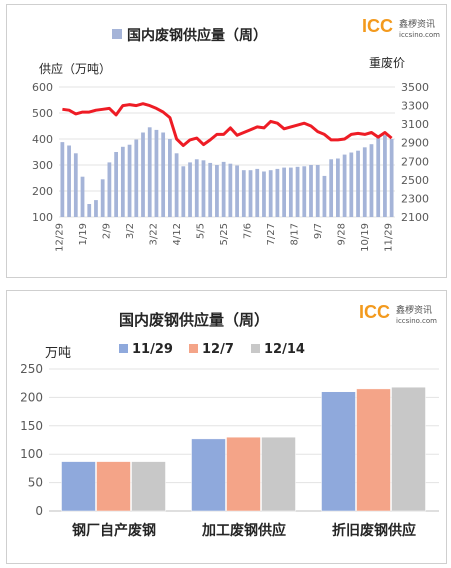  Describe the element at coordinates (197, 35) in the screenshot. I see `chart1-title: 国内废钢供应量（周）` at that location.